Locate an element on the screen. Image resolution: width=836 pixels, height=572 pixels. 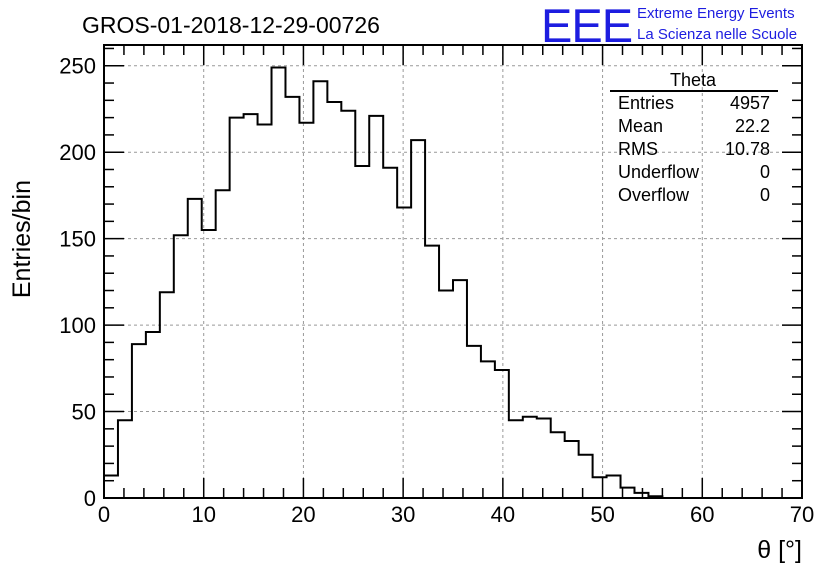
x-tick-label: 0 is located at coordinates (104, 514).